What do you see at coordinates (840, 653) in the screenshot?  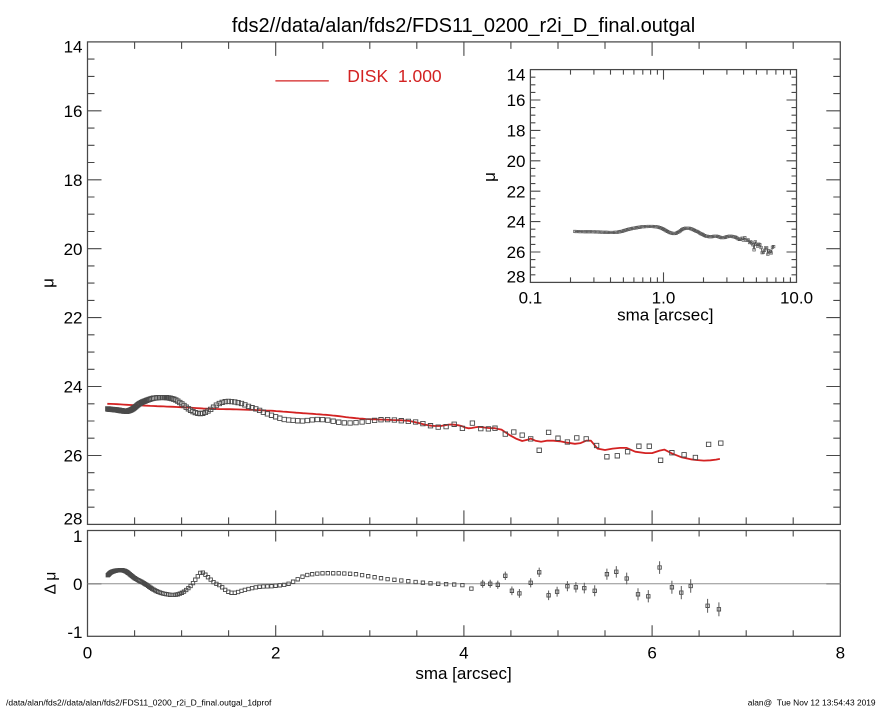 I see `svg-text: 8` at bounding box center [840, 653].